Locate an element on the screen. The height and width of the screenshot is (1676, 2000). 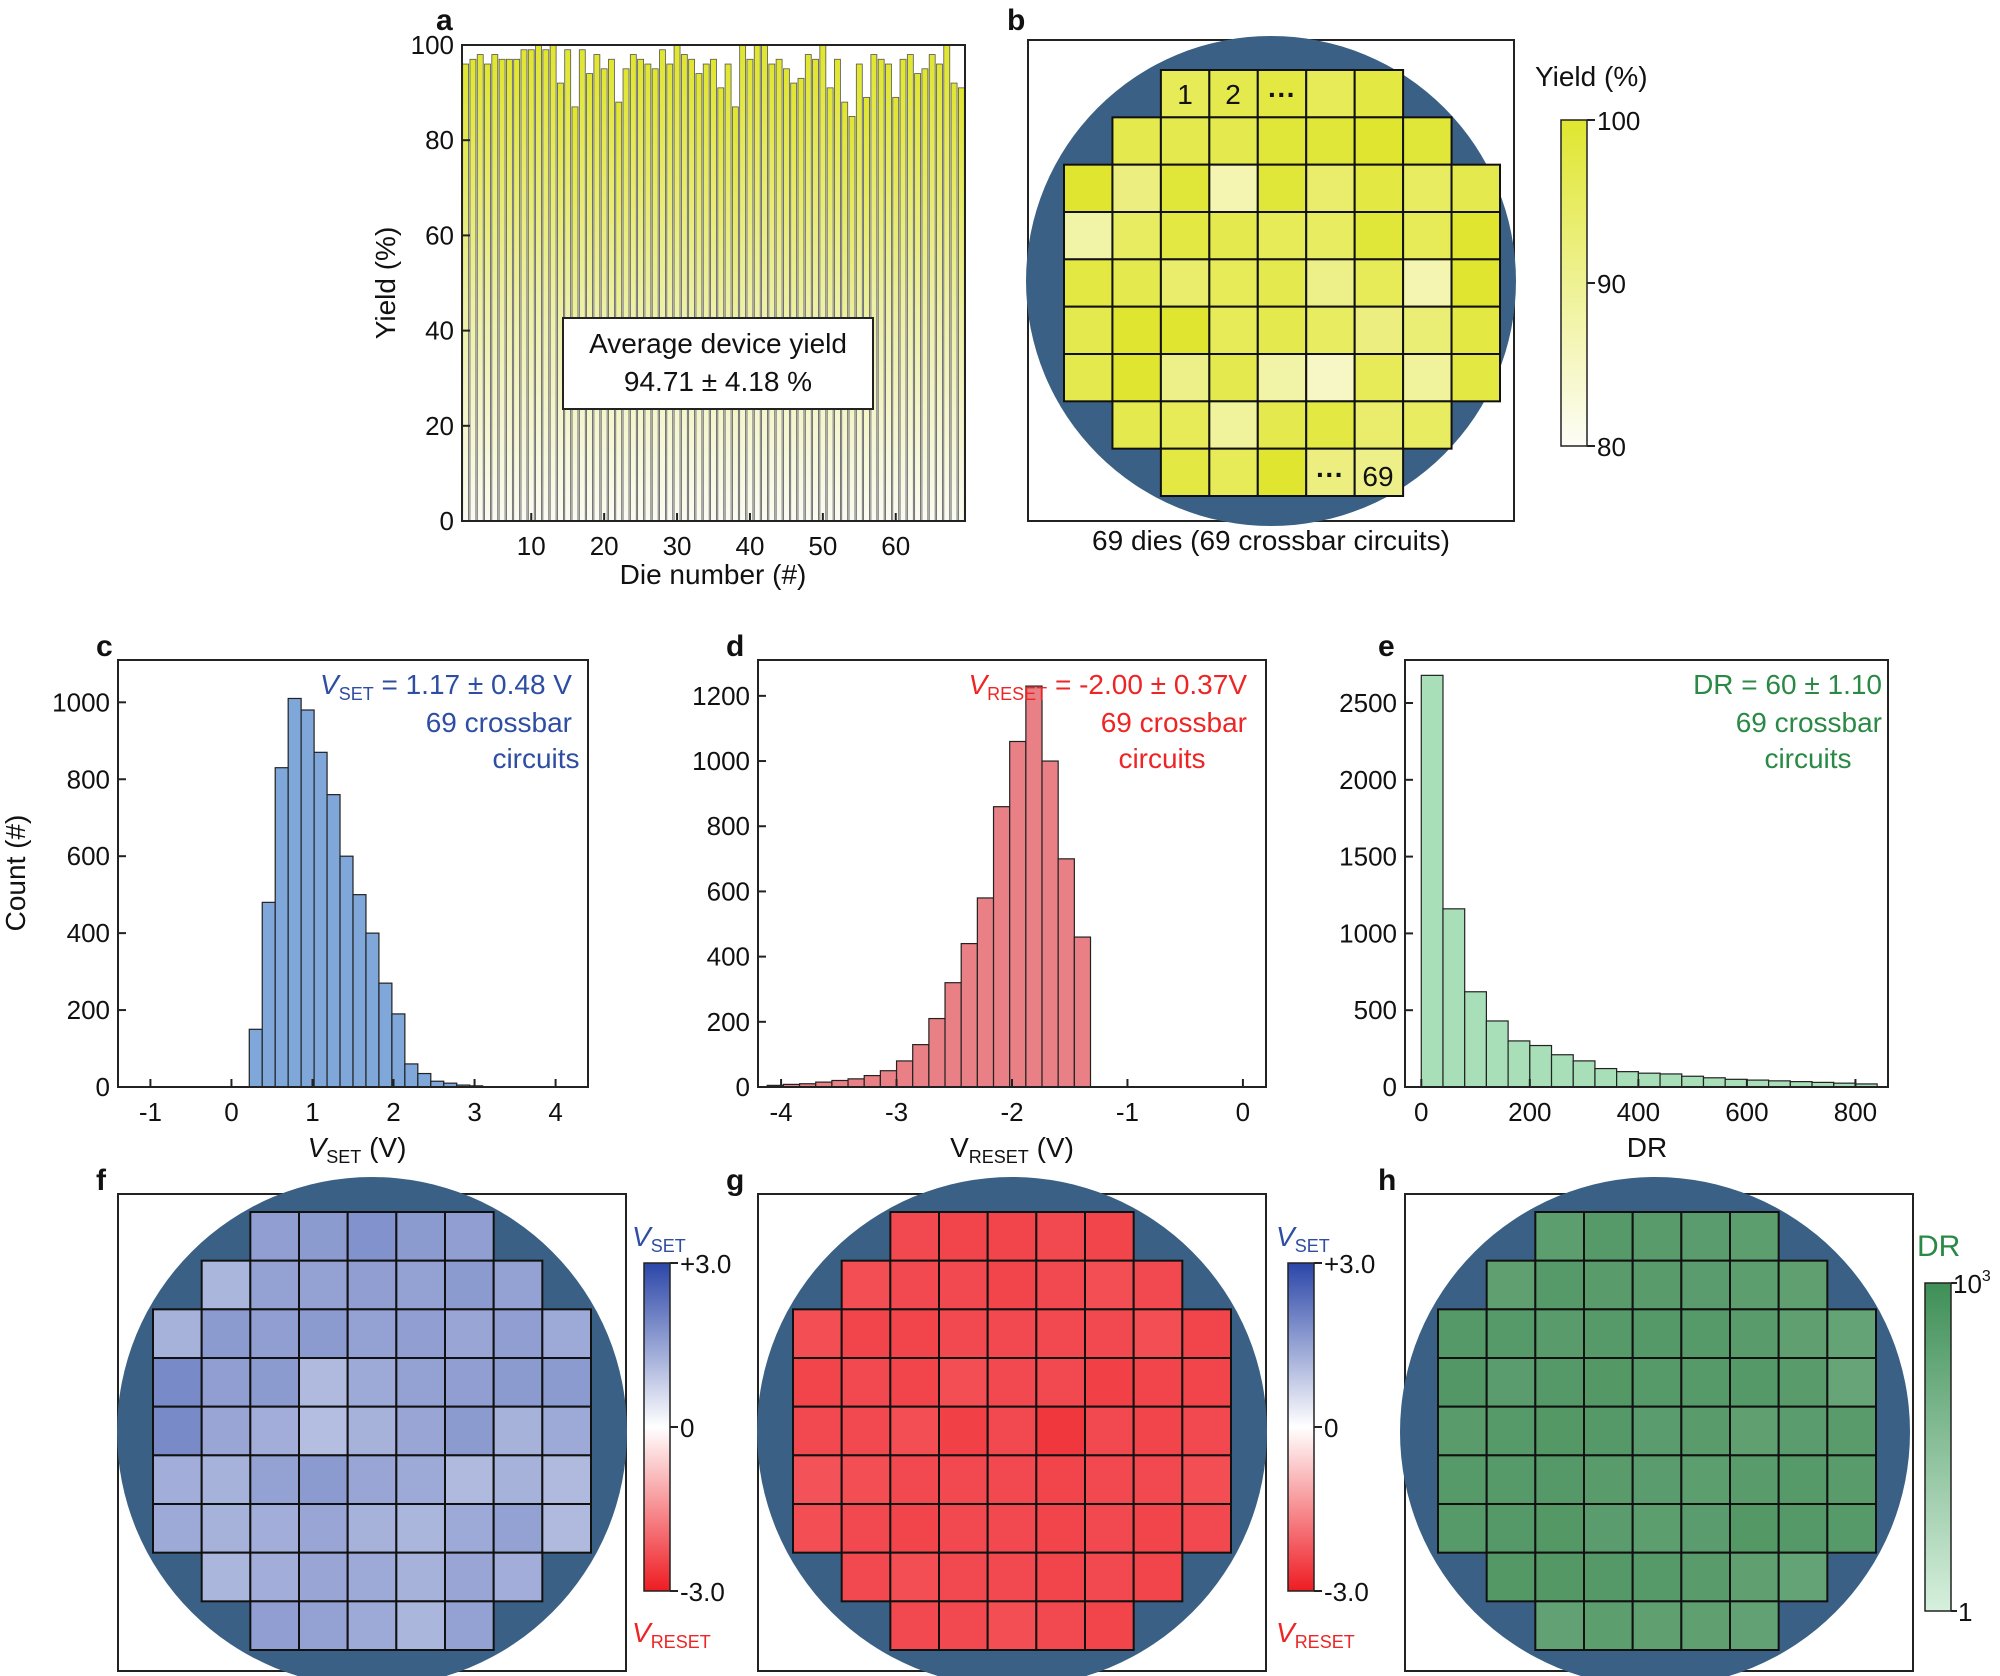
chart-c-xtick: 4 is located at coordinates (555, 1112).